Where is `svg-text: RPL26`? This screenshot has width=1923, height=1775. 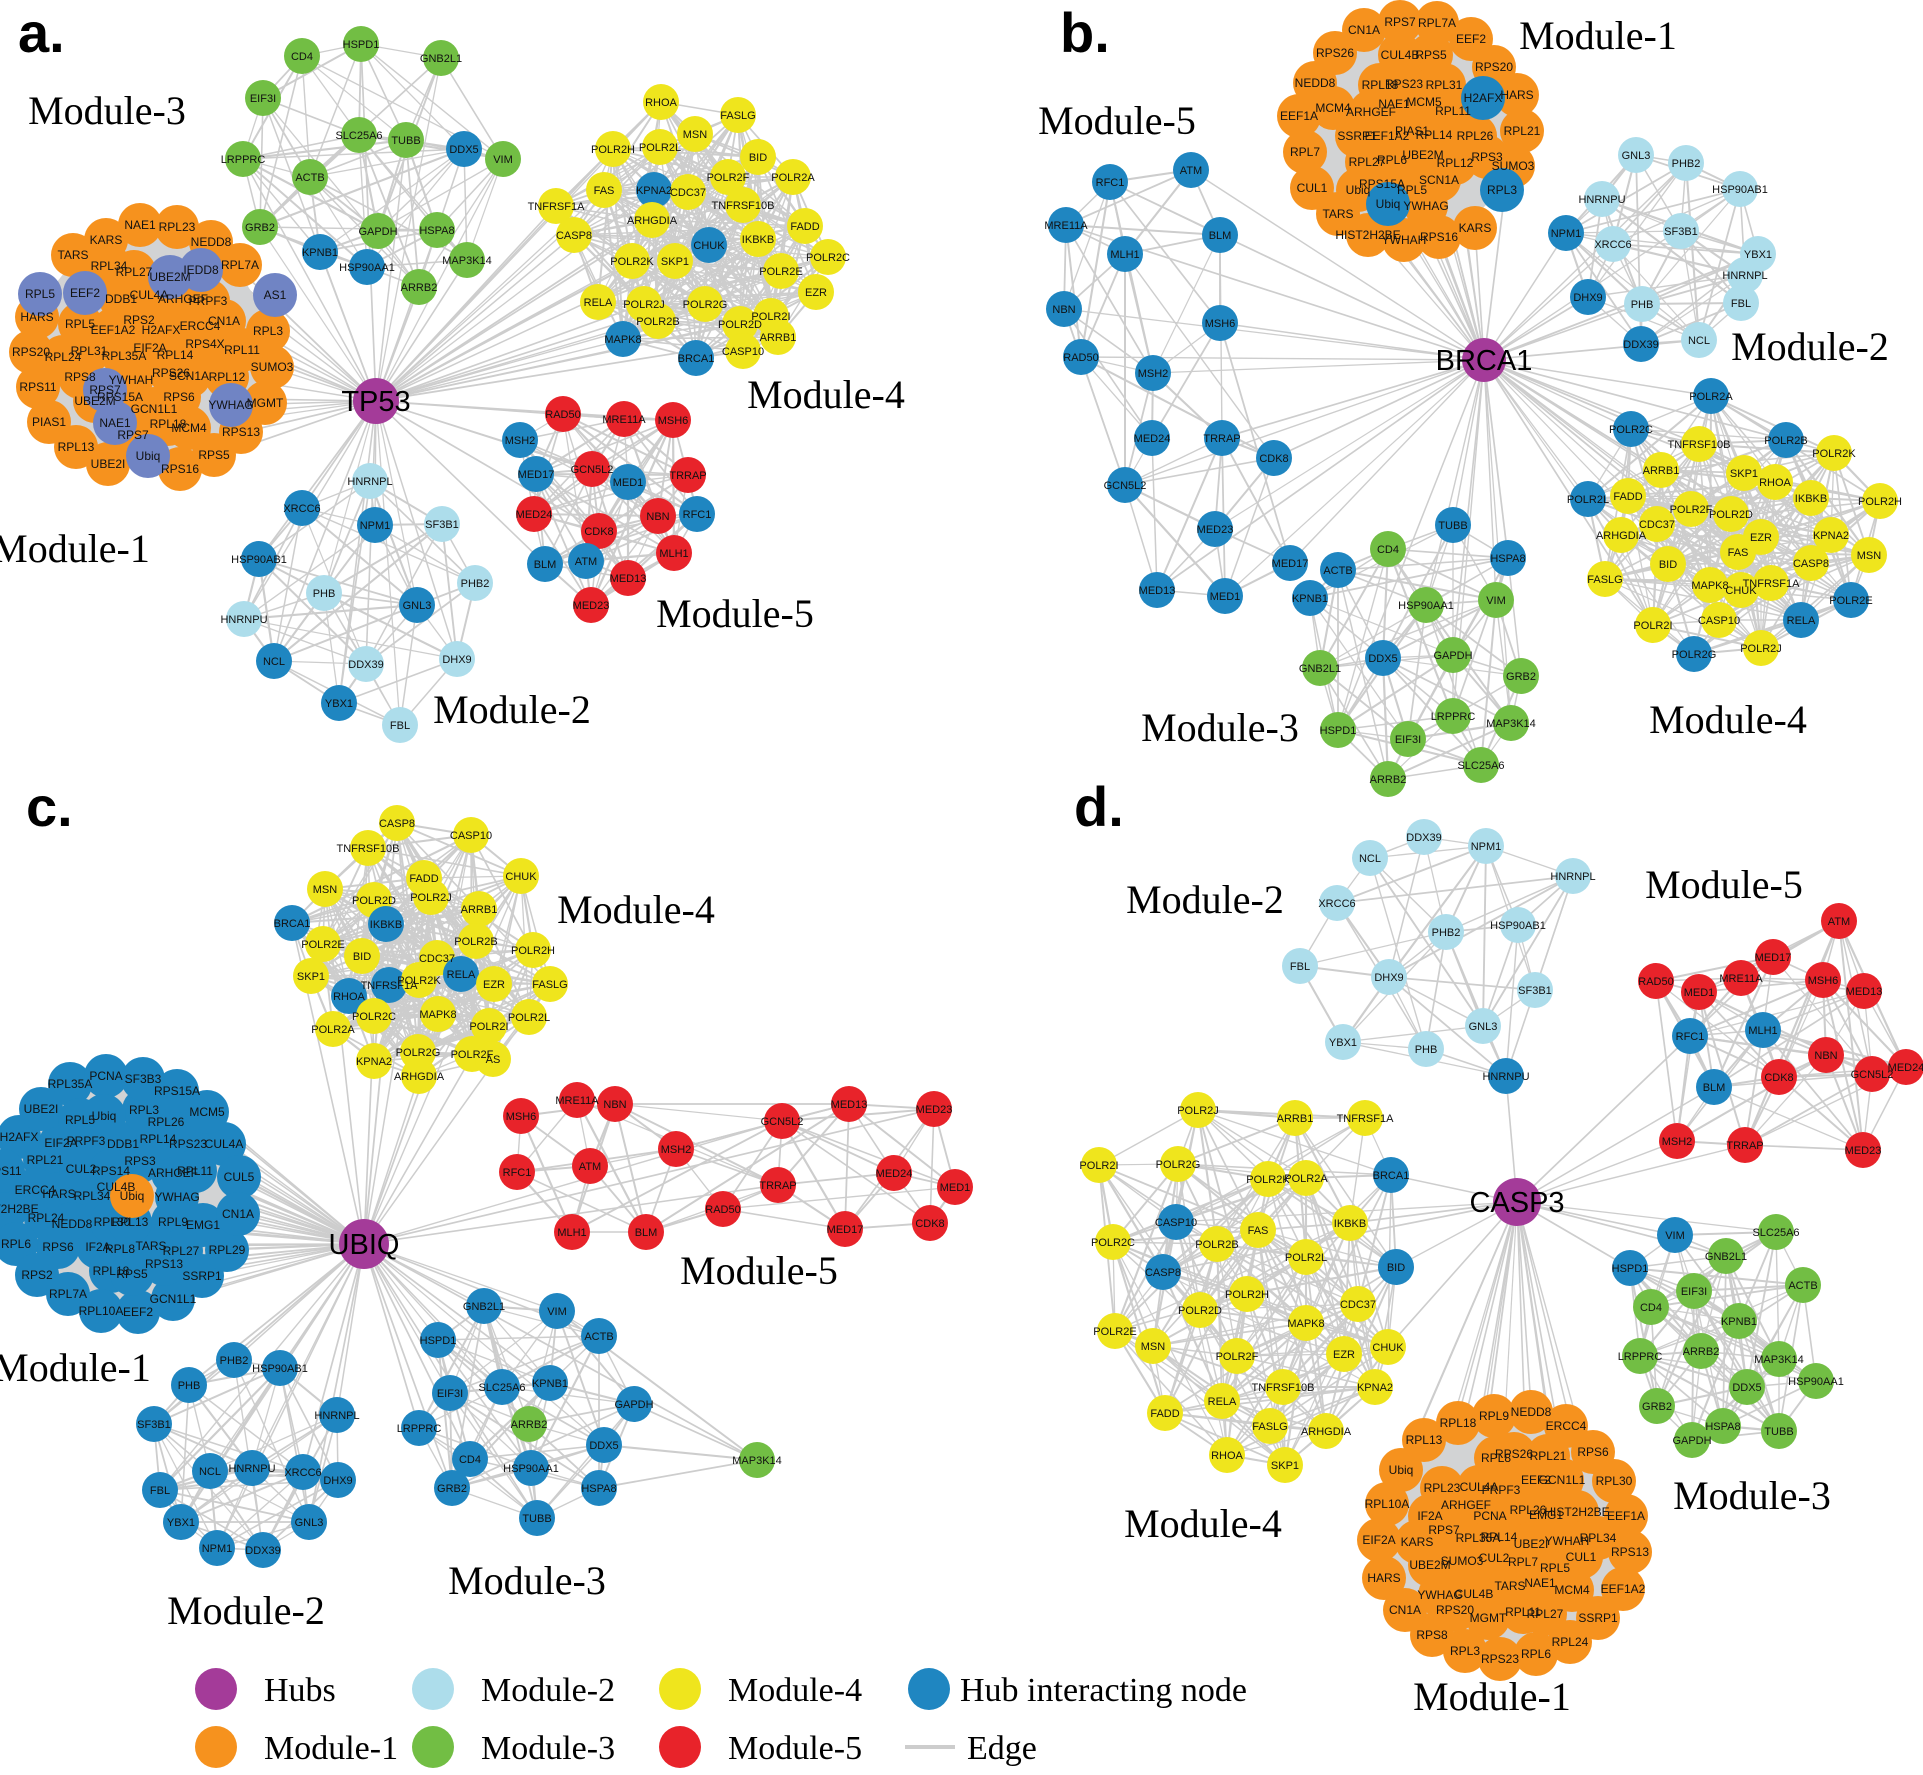 svg-text: RPL26 is located at coordinates (1475, 136).